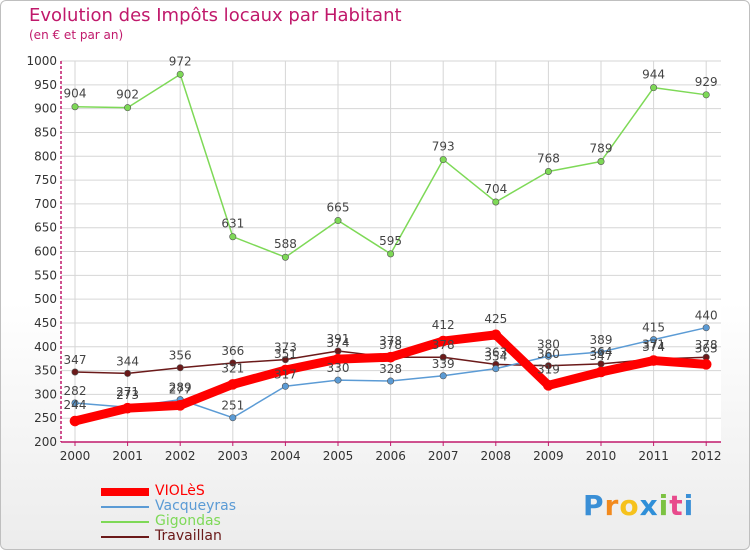 The image size is (750, 550). Describe the element at coordinates (706, 456) in the screenshot. I see `x-tick-label-2012: 2012` at that location.